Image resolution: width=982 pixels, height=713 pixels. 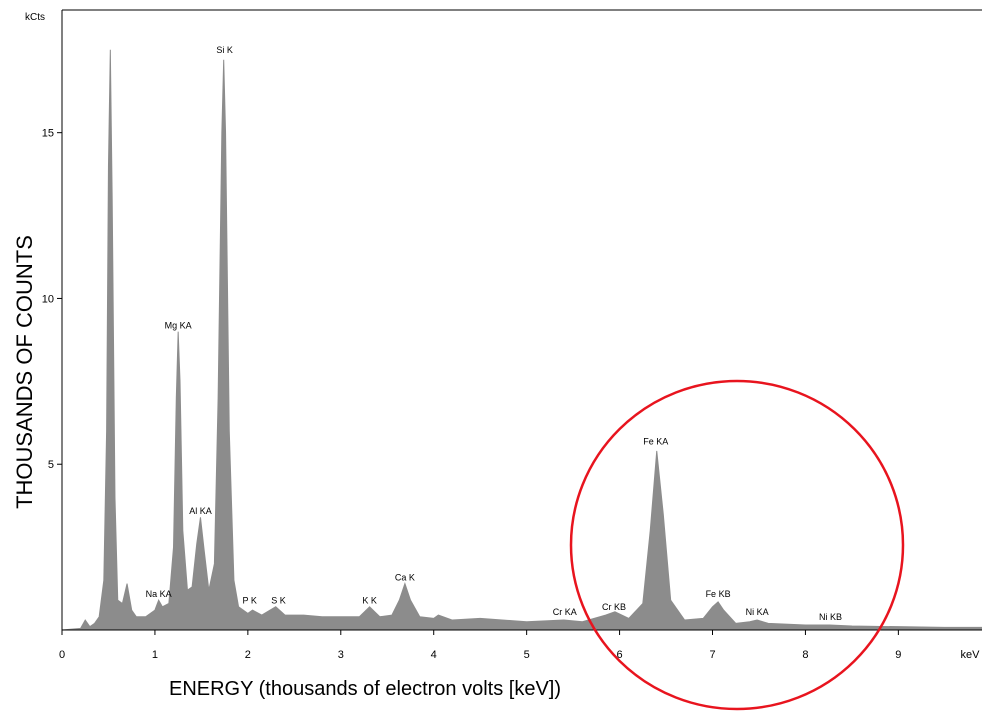 What do you see at coordinates (718, 594) in the screenshot?
I see `peak-label: Fe KB` at bounding box center [718, 594].